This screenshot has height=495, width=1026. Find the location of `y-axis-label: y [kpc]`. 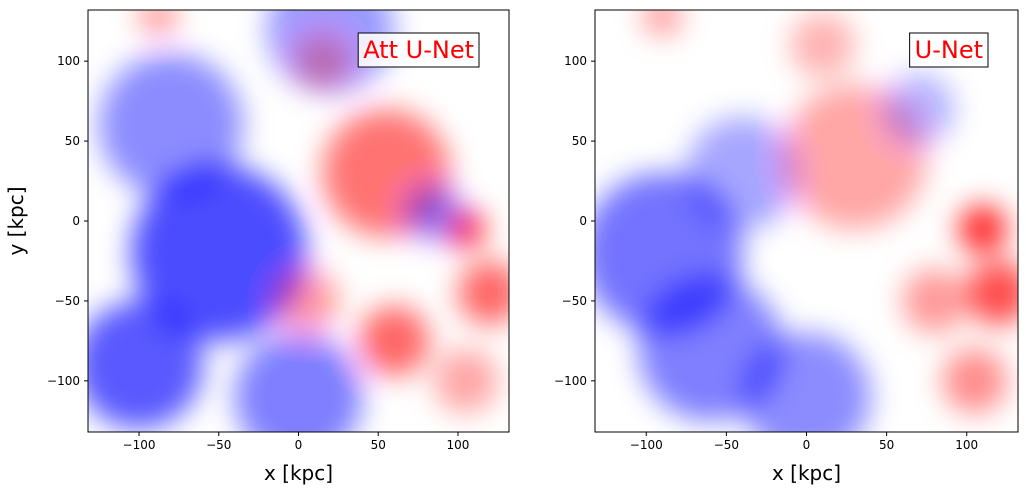

y-axis-label: y [kpc] is located at coordinates (16, 220).